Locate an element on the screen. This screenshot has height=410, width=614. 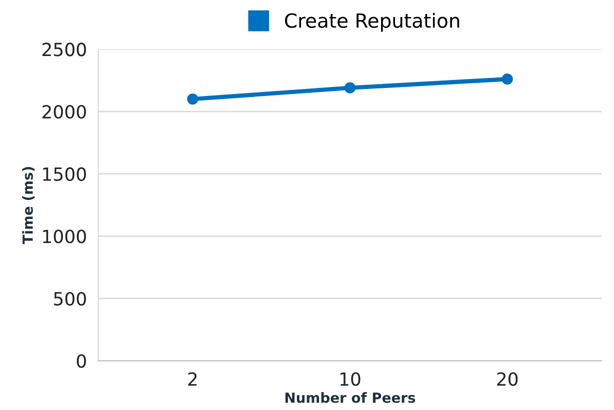
y-tick-label: 1500 is located at coordinates (64, 174).